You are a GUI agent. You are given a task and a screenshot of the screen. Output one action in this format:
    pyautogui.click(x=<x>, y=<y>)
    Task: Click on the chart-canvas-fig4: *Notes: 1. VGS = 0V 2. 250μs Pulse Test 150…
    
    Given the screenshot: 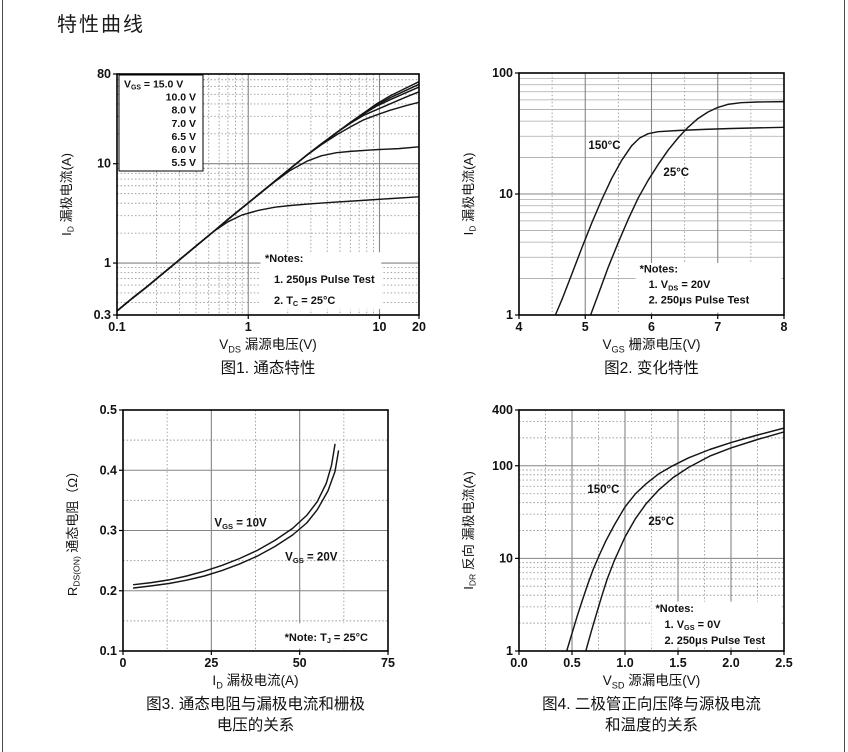 What is the action you would take?
    pyautogui.click(x=627, y=535)
    